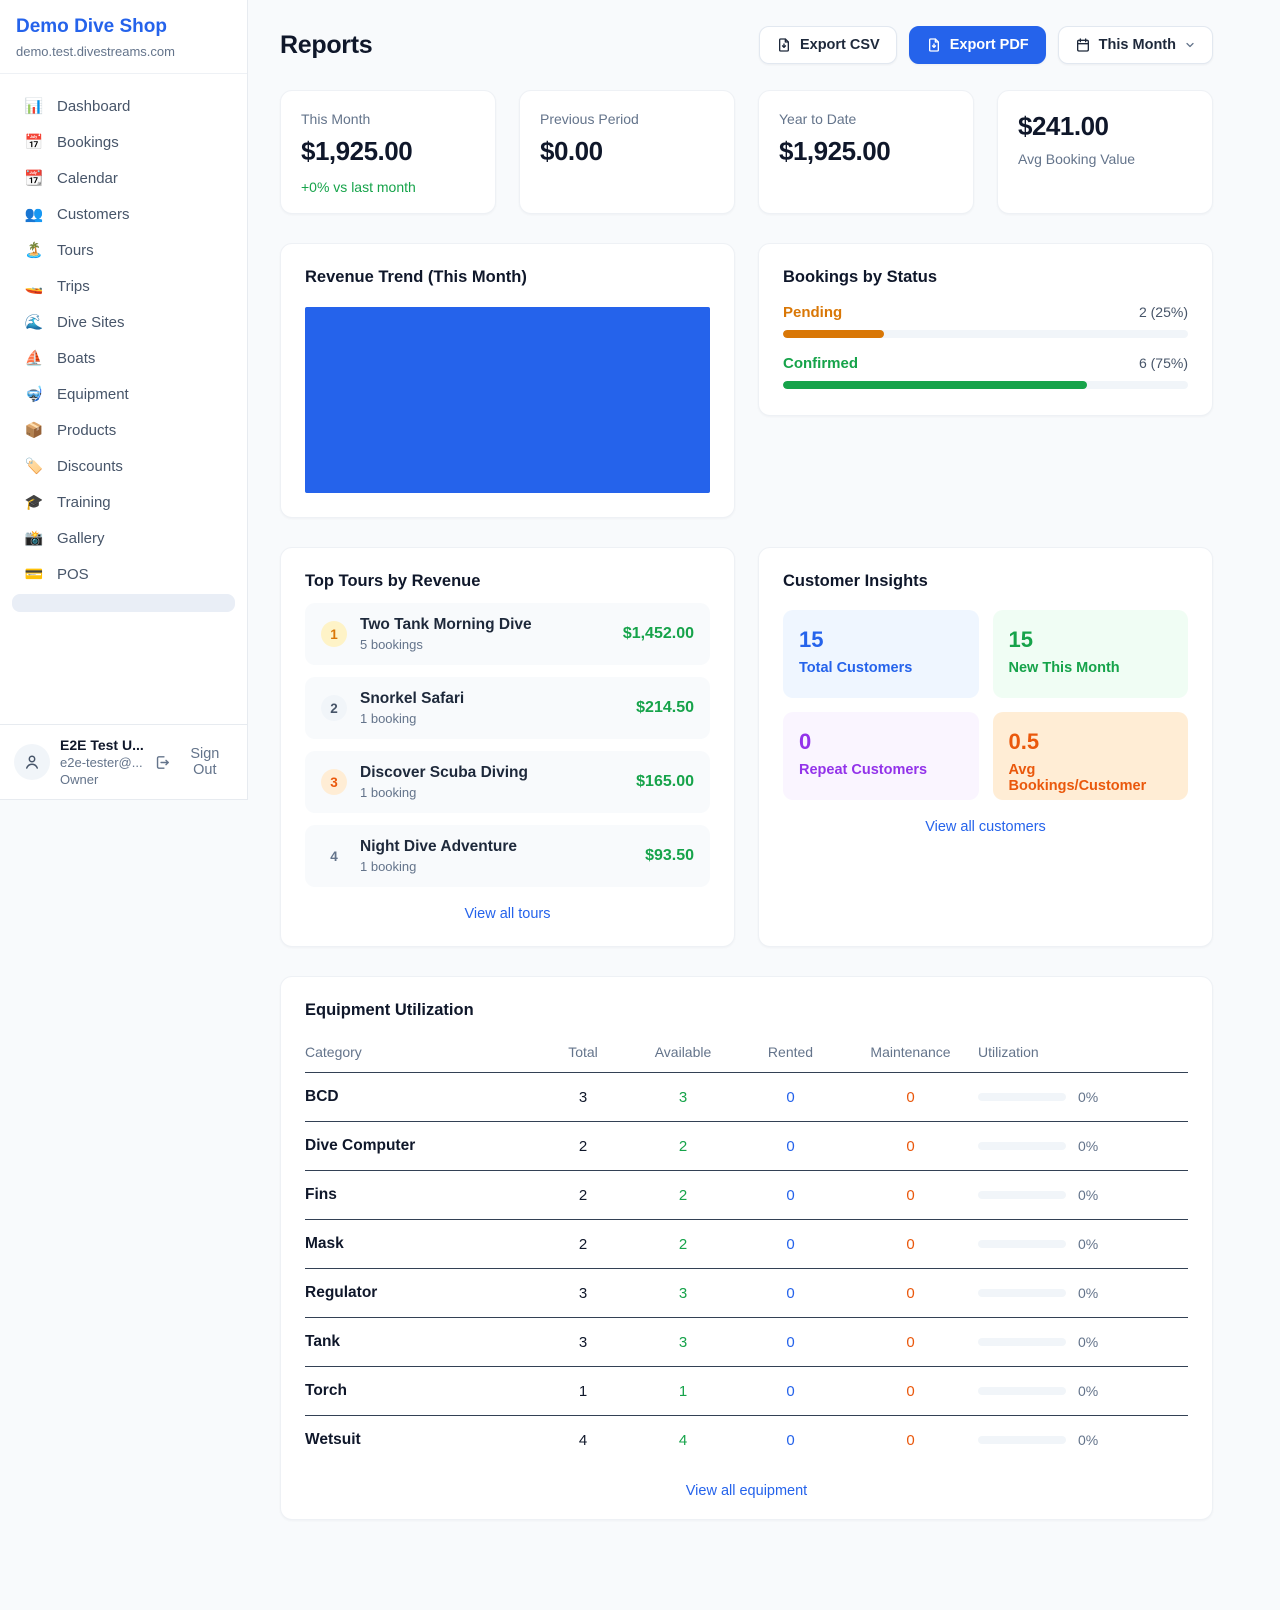 The height and width of the screenshot is (1610, 1280). I want to click on sidebar-item-label: Dive Sites, so click(91, 322).